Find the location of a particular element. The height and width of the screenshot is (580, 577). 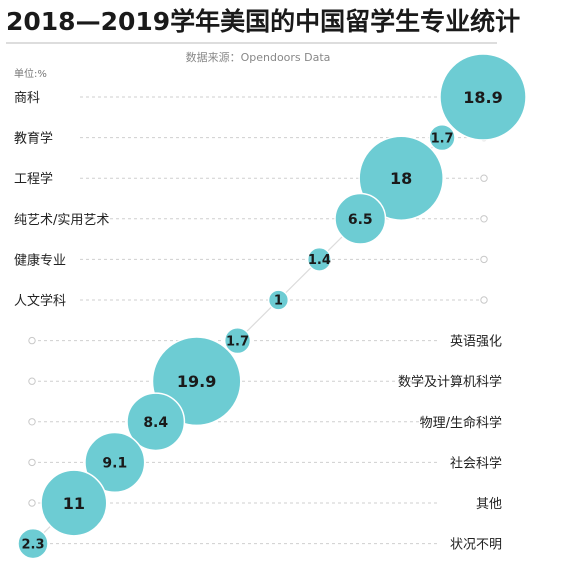

category-label: 数学及计算机科学 is located at coordinates (450, 382).